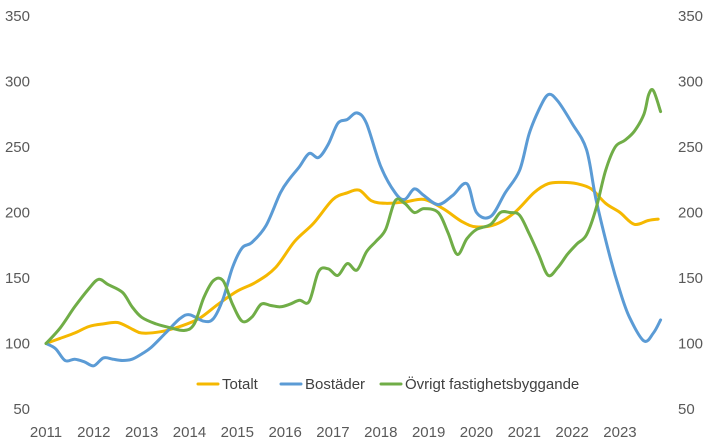 This screenshot has height=443, width=709. I want to click on x-tick: 2021, so click(524, 432).